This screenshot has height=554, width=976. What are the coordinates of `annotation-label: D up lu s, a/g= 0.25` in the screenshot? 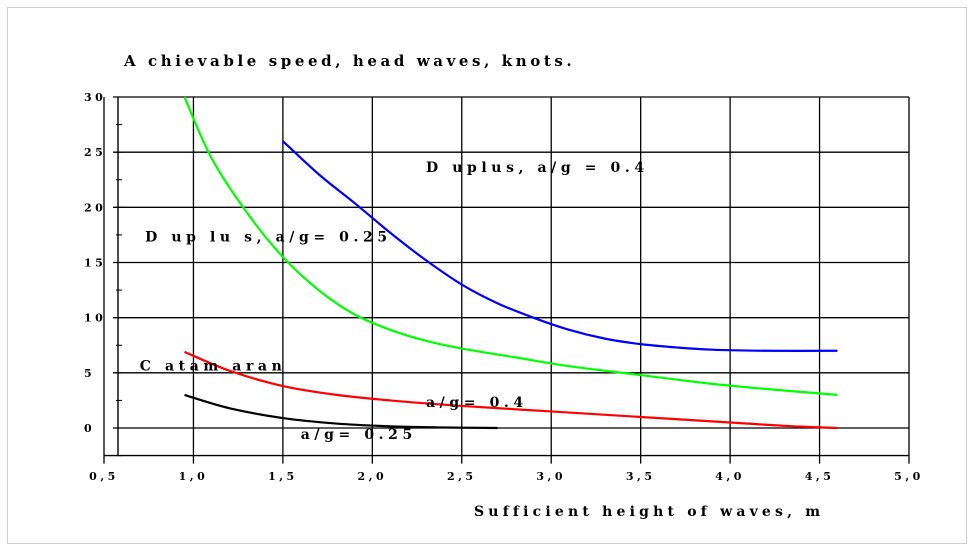 It's located at (268, 238).